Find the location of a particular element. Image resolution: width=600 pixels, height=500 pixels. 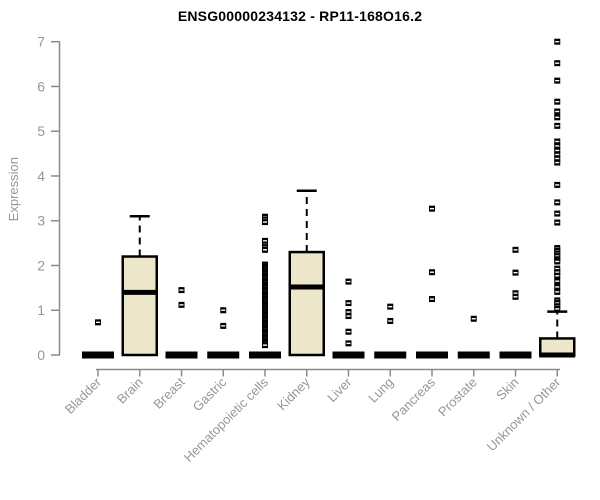

y-tick-label: 7 is located at coordinates (41, 42).